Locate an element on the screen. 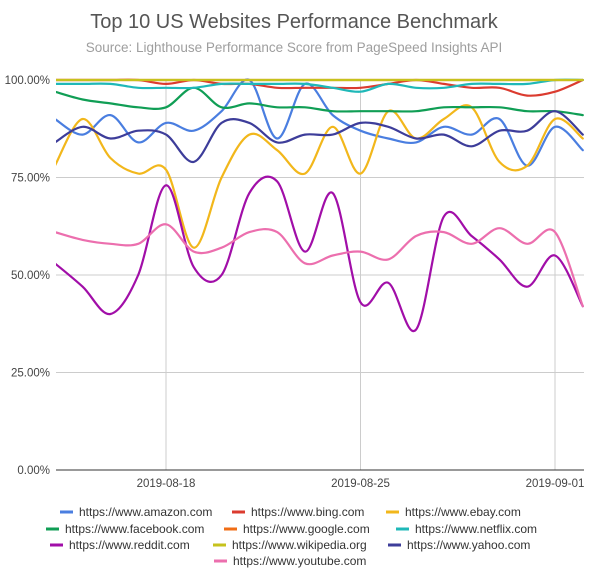 The width and height of the screenshot is (600, 585). legend-label: https://www.amazon.com is located at coordinates (145, 512).